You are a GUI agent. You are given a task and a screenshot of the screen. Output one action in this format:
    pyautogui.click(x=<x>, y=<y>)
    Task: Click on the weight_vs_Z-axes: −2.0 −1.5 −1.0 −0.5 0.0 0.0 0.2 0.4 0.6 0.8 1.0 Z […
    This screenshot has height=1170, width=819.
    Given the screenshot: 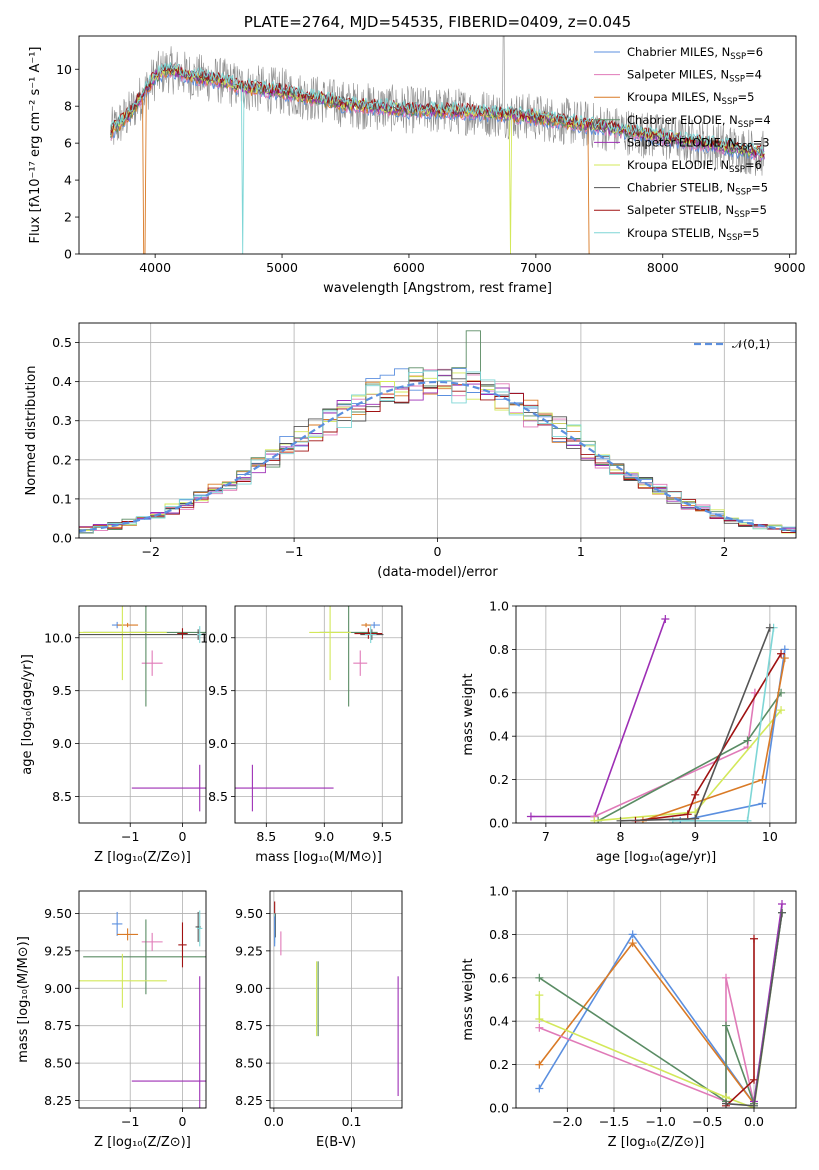 What is the action you would take?
    pyautogui.click(x=628, y=1017)
    